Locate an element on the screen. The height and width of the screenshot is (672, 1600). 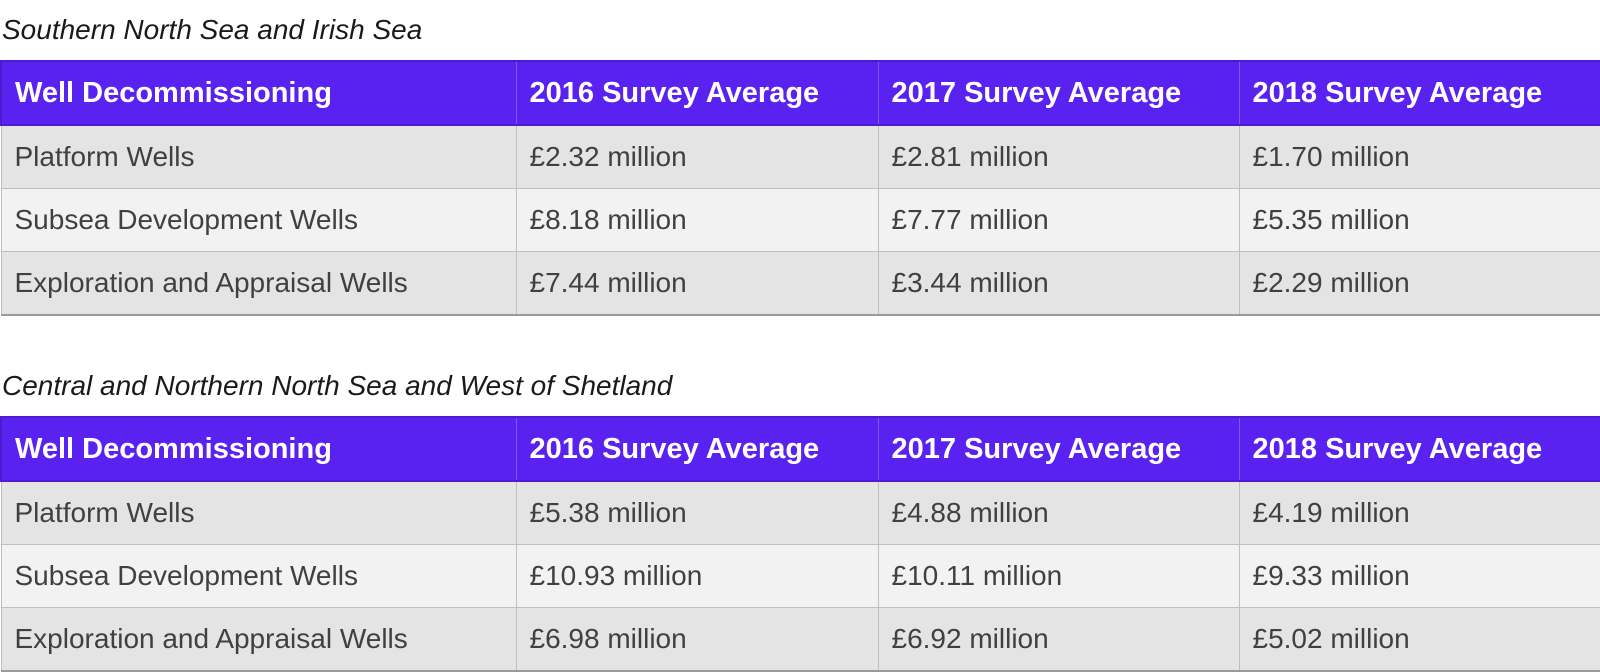
value-cell: £2.29 million is located at coordinates (1419, 283).